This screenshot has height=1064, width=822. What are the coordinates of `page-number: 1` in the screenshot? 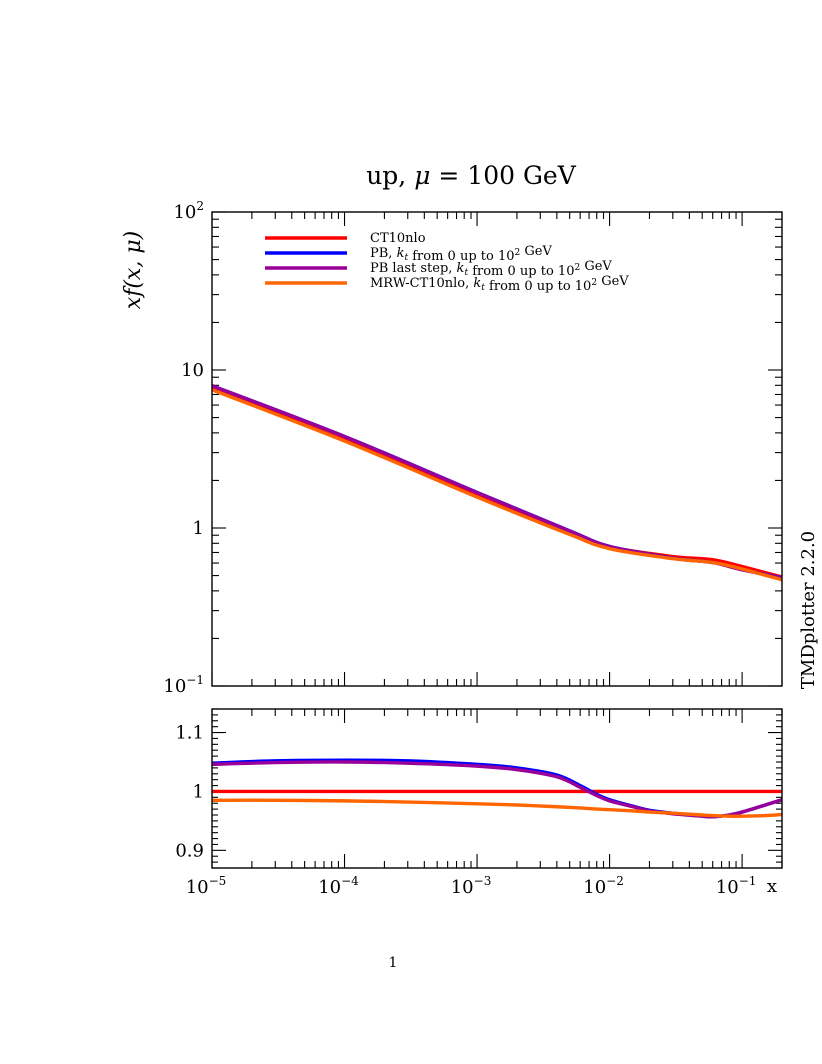 It's located at (393, 963).